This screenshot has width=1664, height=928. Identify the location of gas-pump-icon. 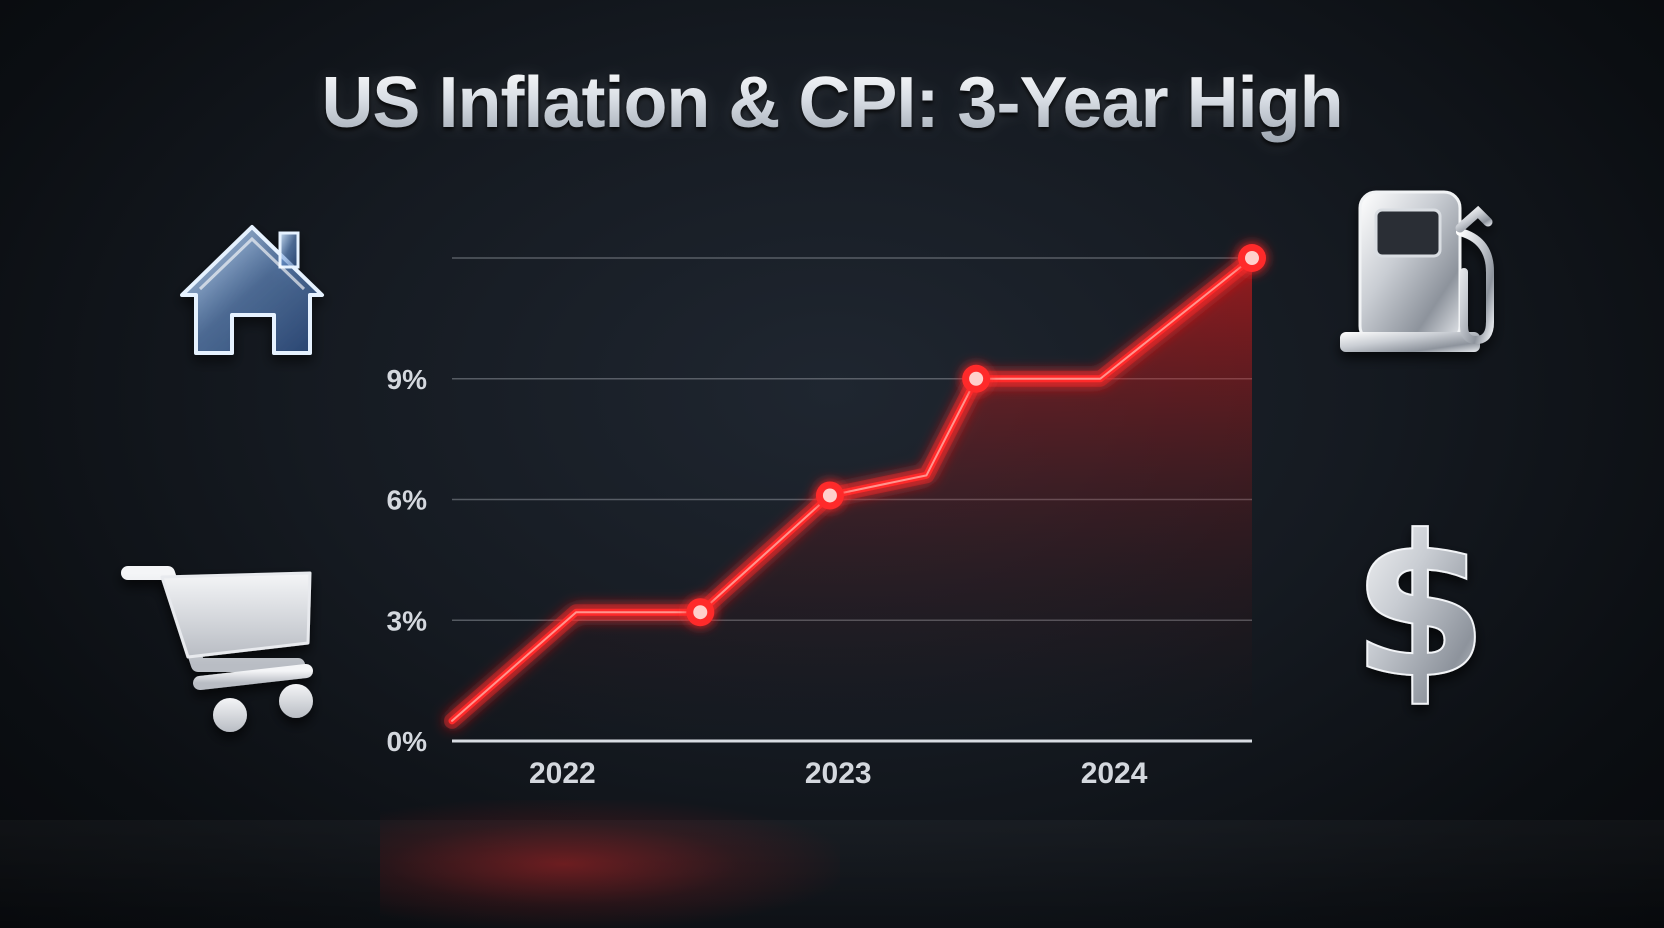
(1417, 271).